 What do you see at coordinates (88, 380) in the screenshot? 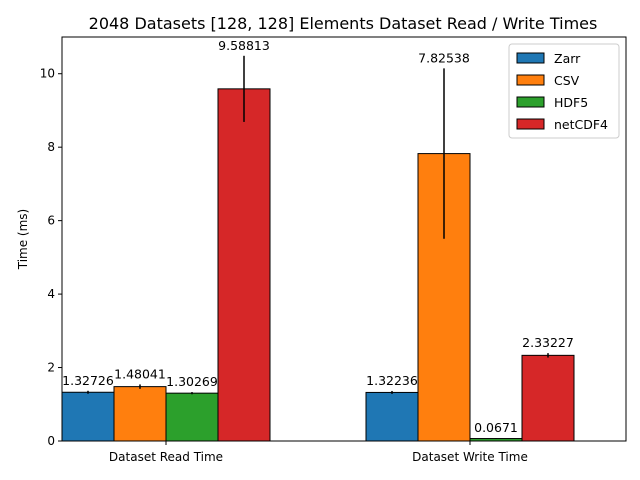
I see `data-label: 1.32726` at bounding box center [88, 380].